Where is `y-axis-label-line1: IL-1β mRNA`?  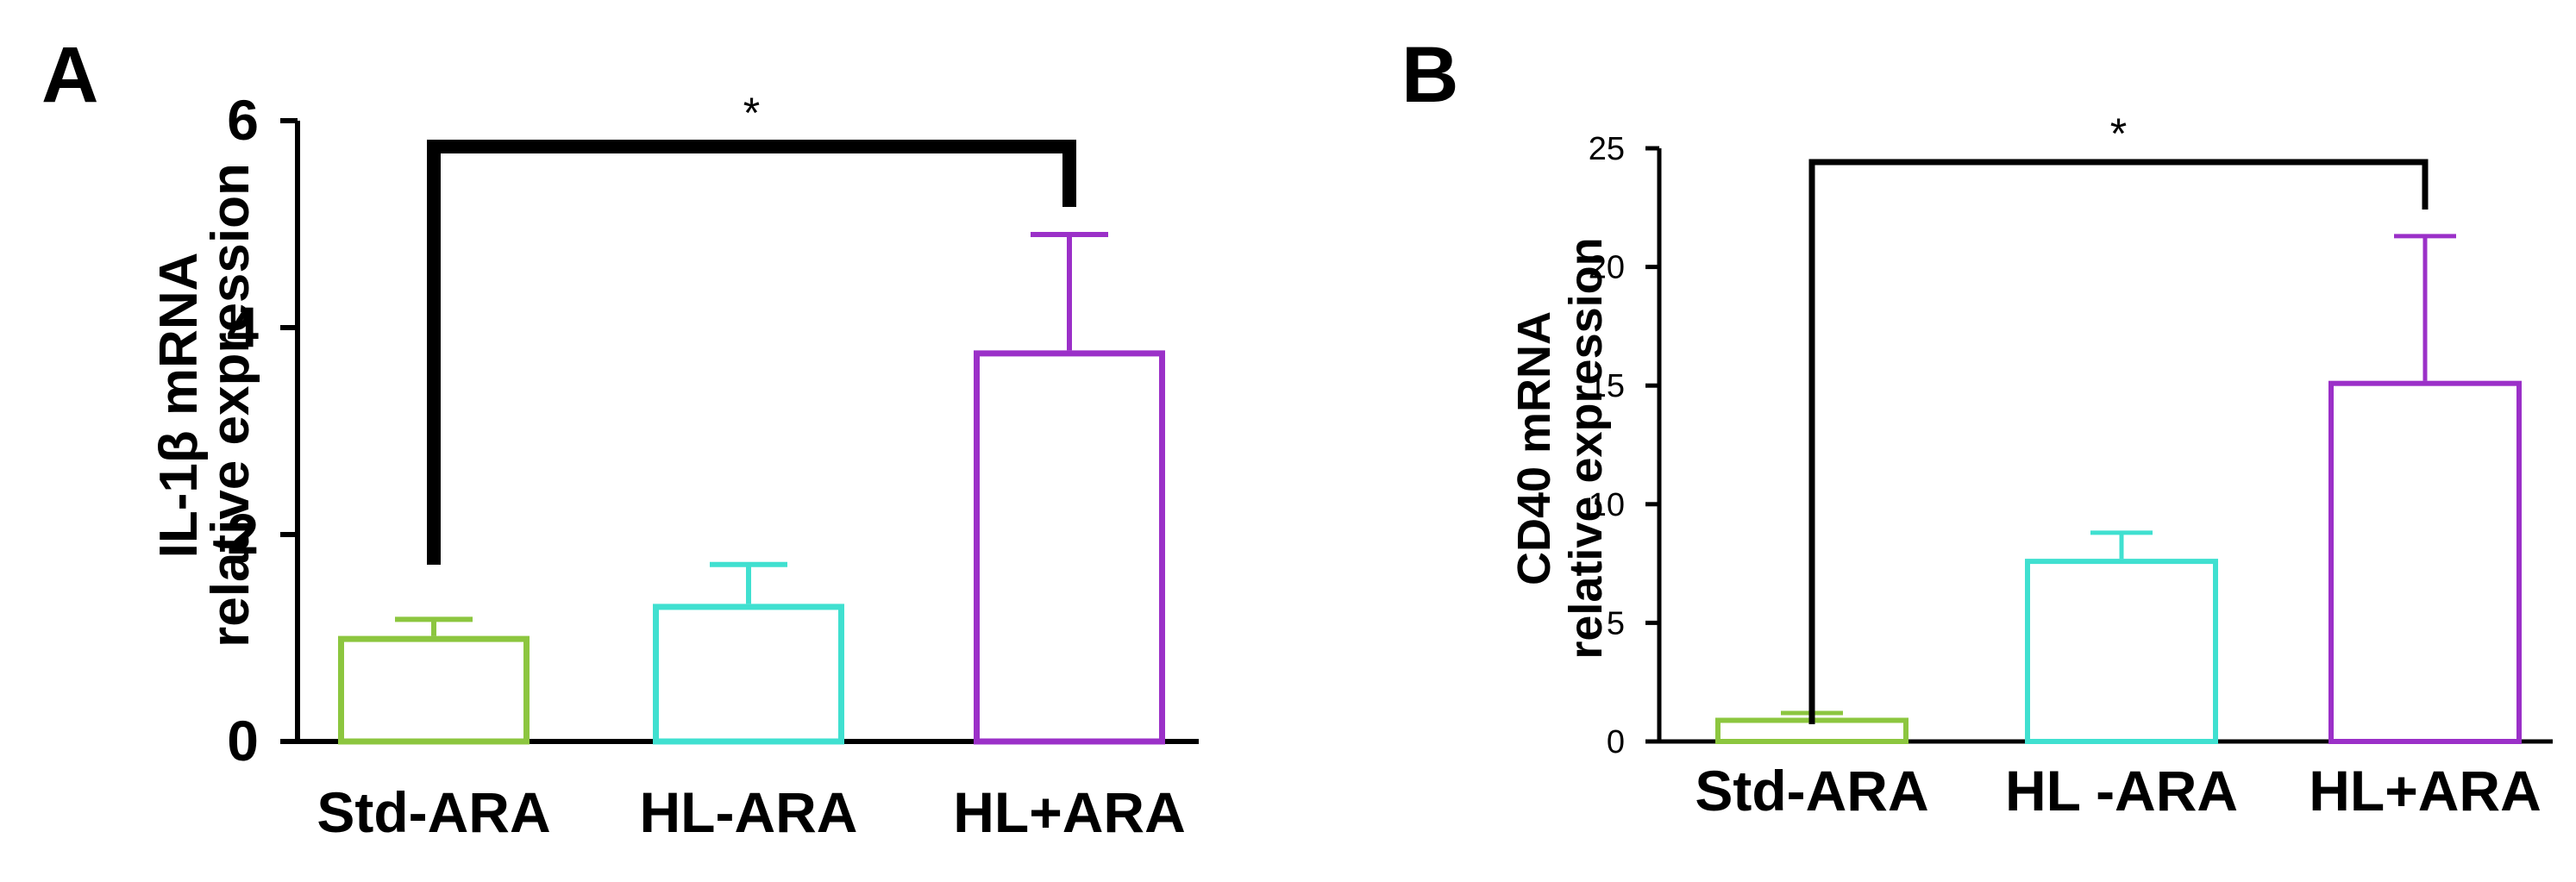
y-axis-label-line1: IL-1β mRNA is located at coordinates (179, 406).